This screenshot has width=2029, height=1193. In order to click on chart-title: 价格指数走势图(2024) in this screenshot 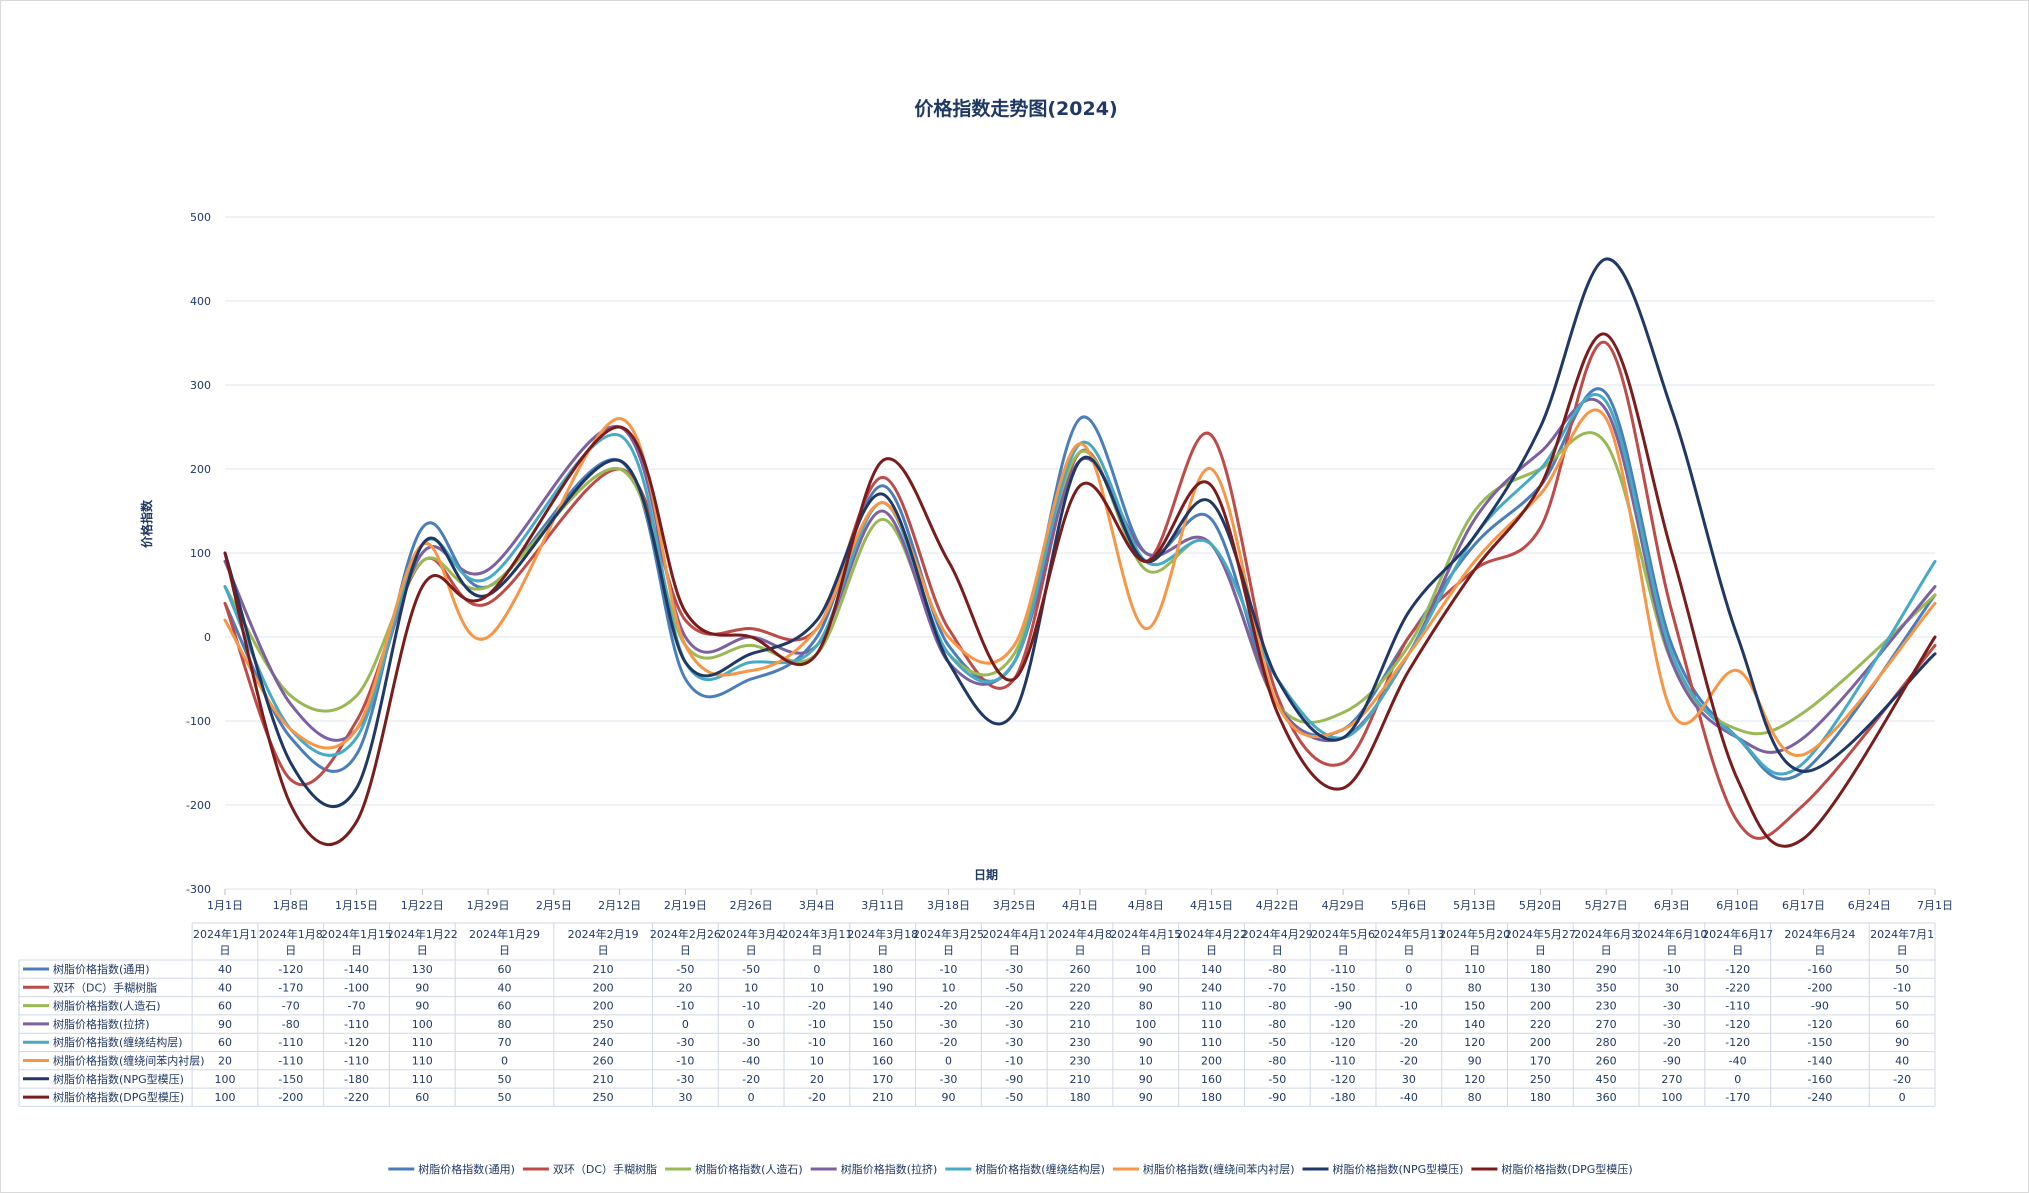, I will do `click(1015, 108)`.